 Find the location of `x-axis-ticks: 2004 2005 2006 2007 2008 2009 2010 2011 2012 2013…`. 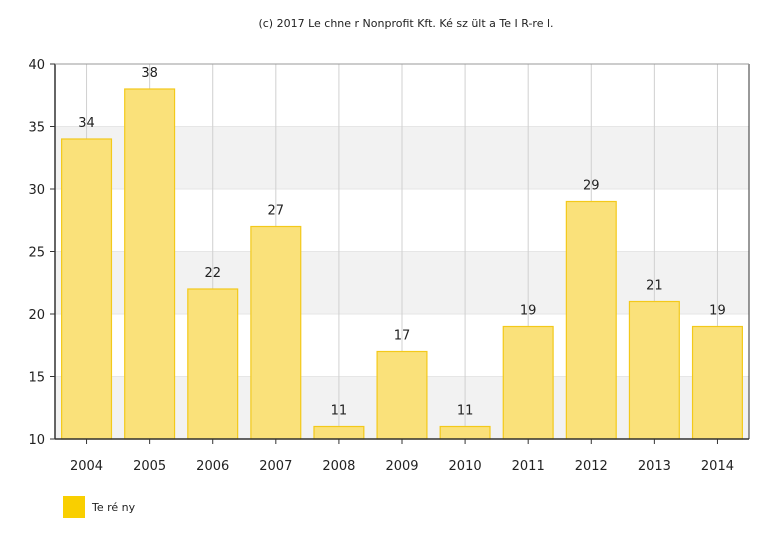

x-axis-ticks: 2004 2005 2006 2007 2008 2009 2010 2011 2012 2013… is located at coordinates (402, 456).